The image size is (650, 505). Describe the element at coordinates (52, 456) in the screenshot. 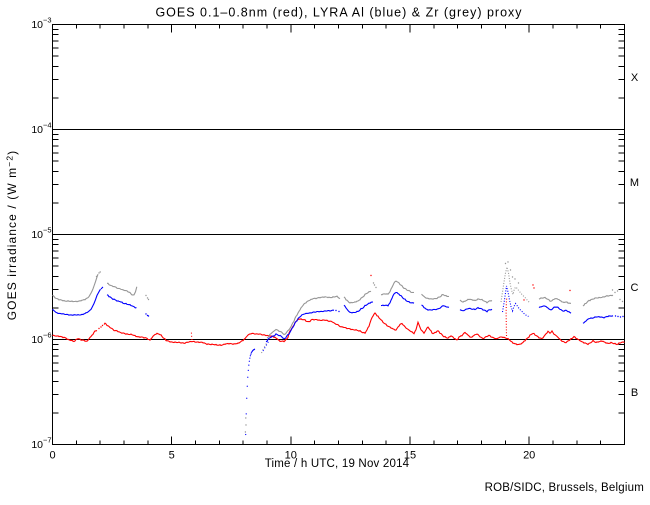

I see `svg-text: 0` at that location.